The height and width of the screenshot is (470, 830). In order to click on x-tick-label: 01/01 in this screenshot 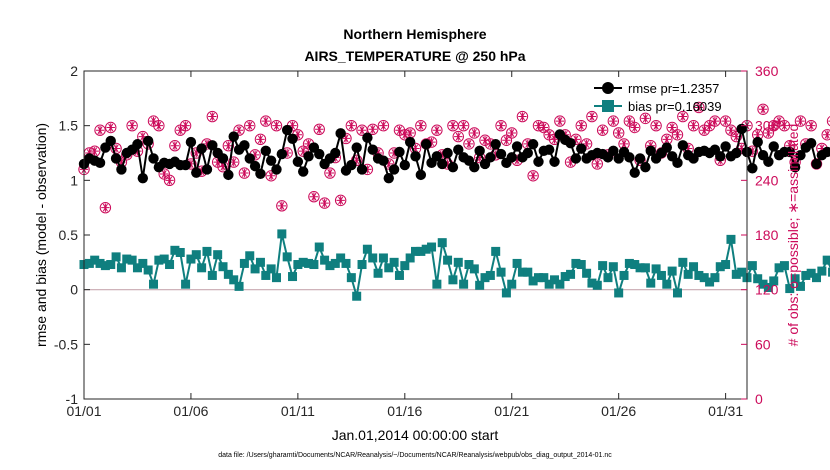, I will do `click(83, 411)`.